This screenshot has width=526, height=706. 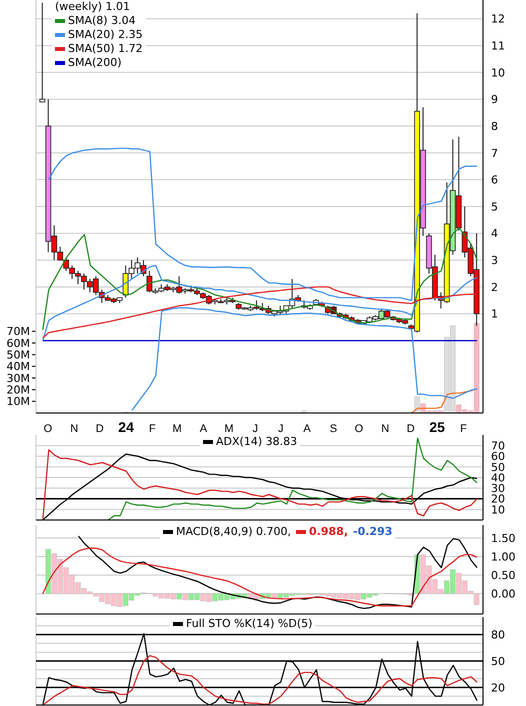 I want to click on y-tick-label: 1.00, so click(x=503, y=557).